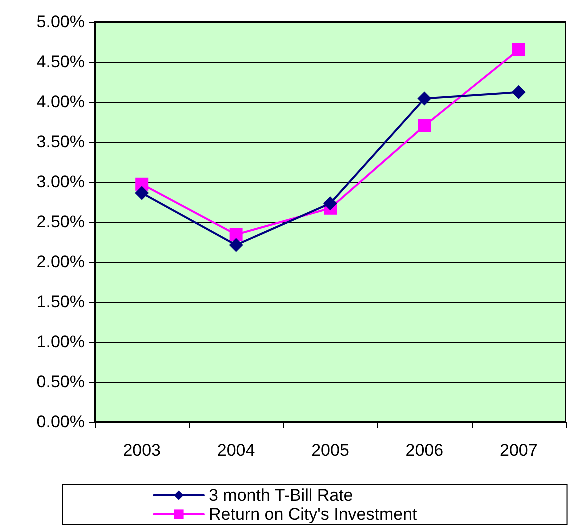 The image size is (568, 525). I want to click on y-tick-label: 4.00%, so click(60, 102).